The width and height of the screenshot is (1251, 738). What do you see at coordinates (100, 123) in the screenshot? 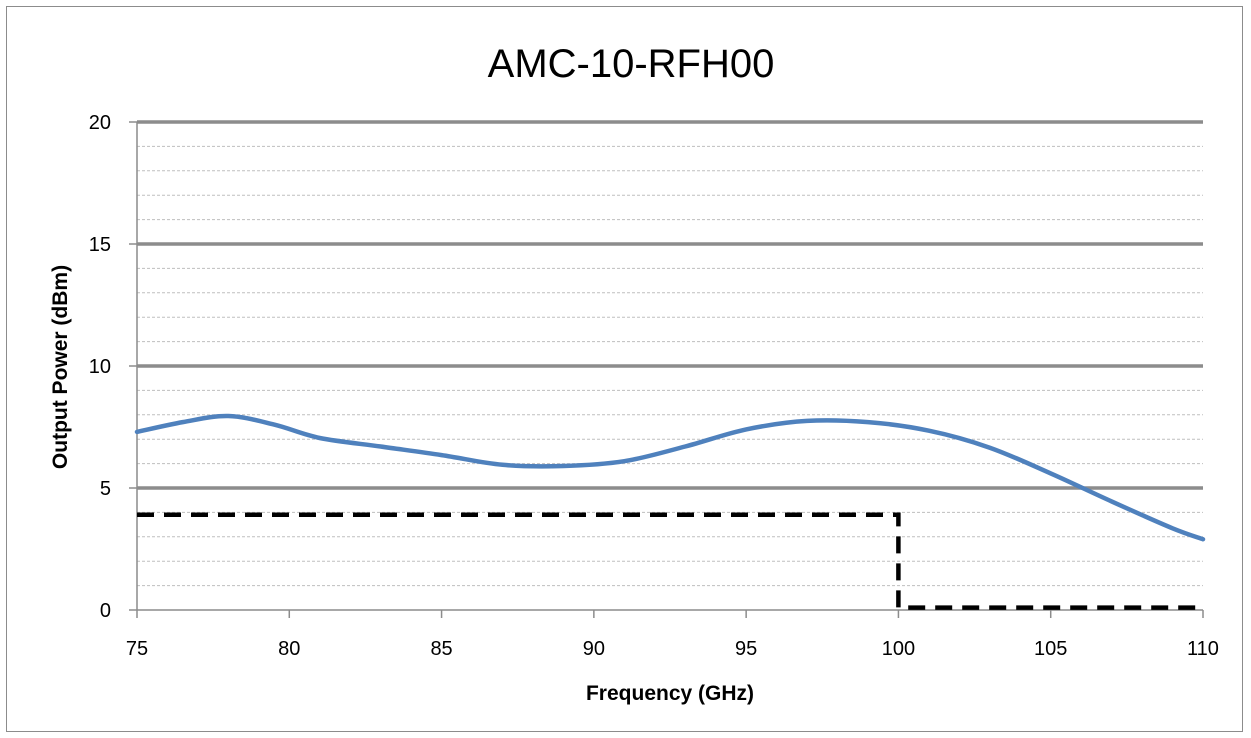
I see `y-tick-label: 20` at bounding box center [100, 123].